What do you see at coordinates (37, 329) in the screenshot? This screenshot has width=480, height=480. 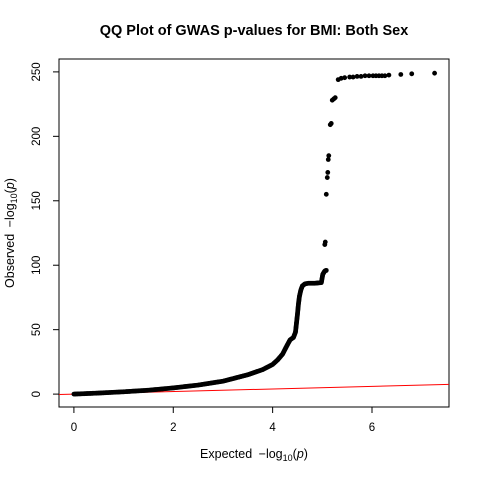 I see `y-tick-label: 50` at bounding box center [37, 329].